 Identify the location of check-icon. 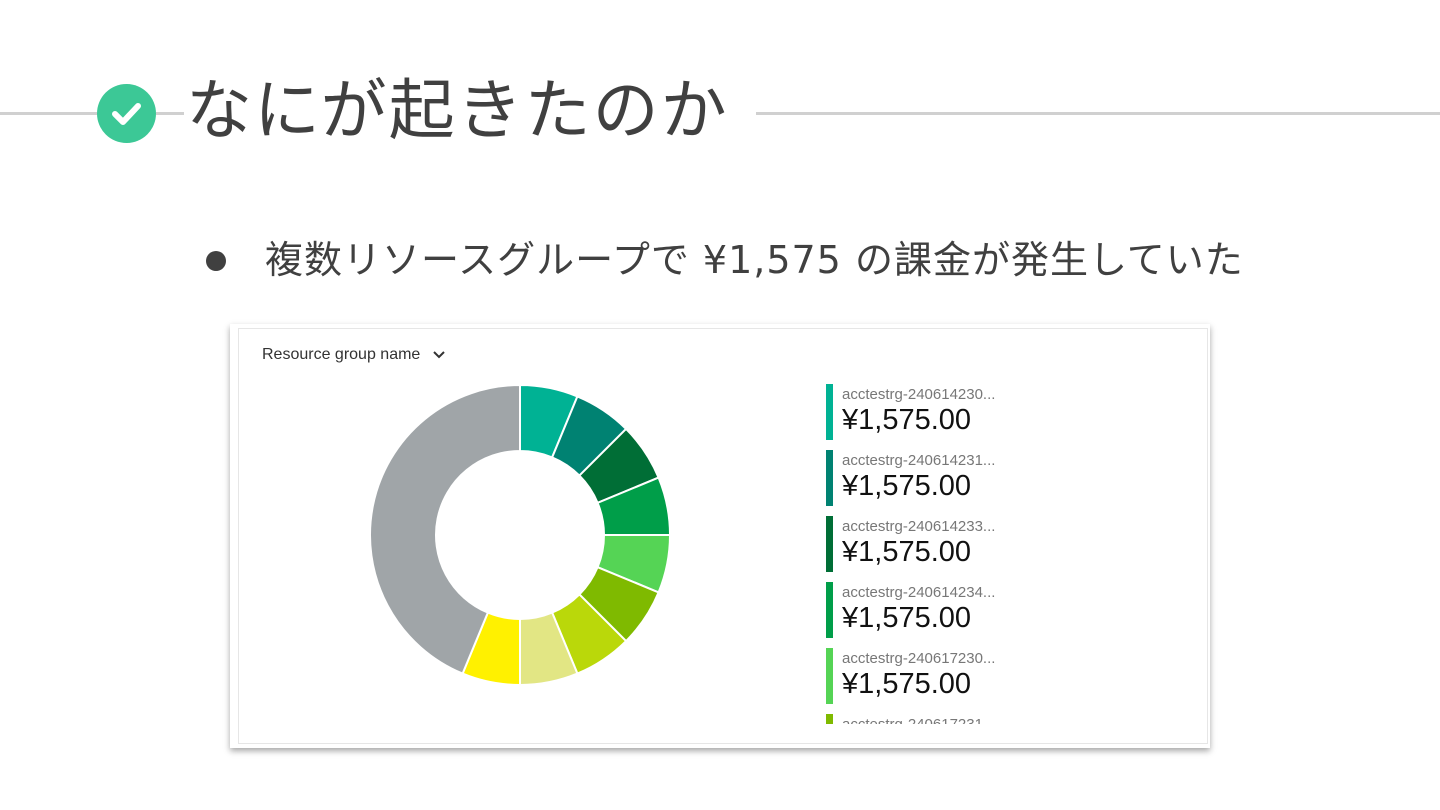
(126, 113).